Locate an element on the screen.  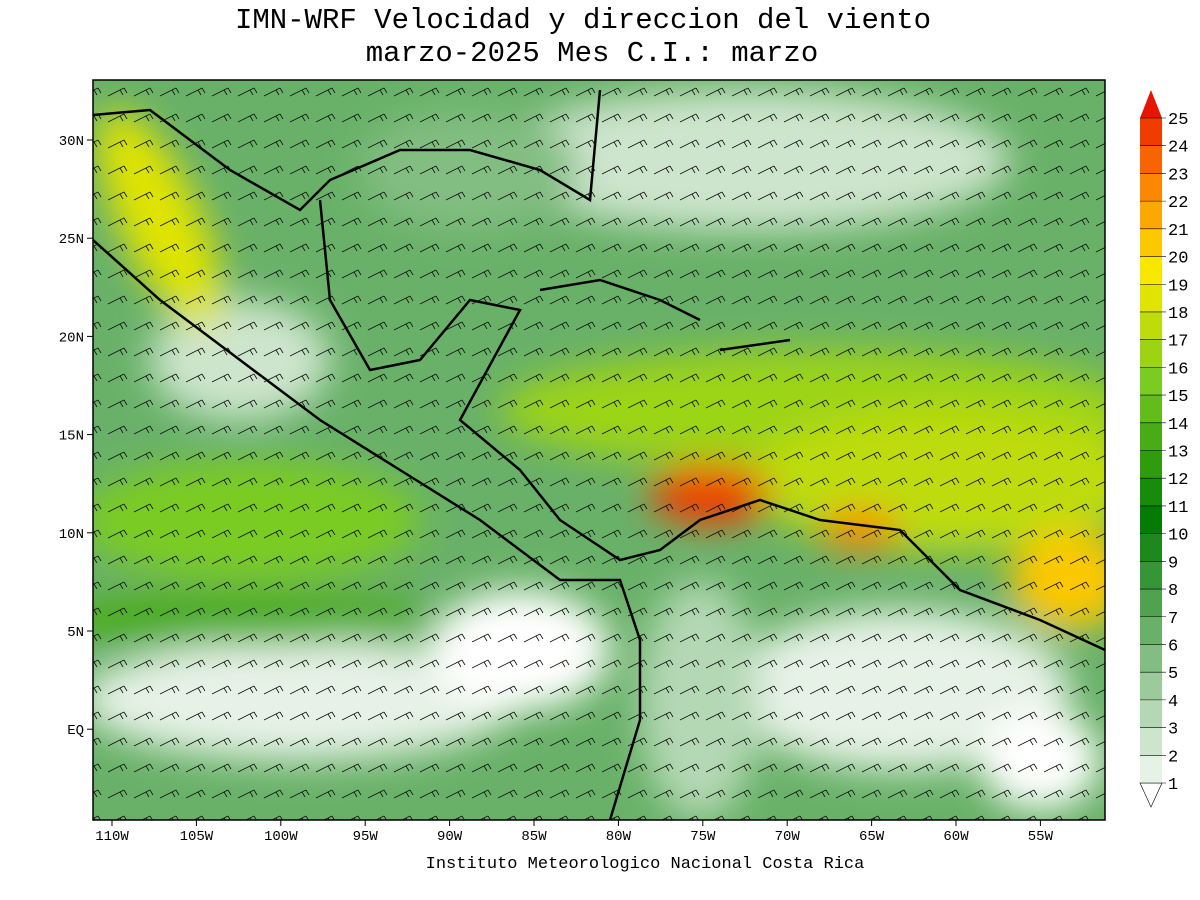
colorbar-label: 13 is located at coordinates (1178, 453).